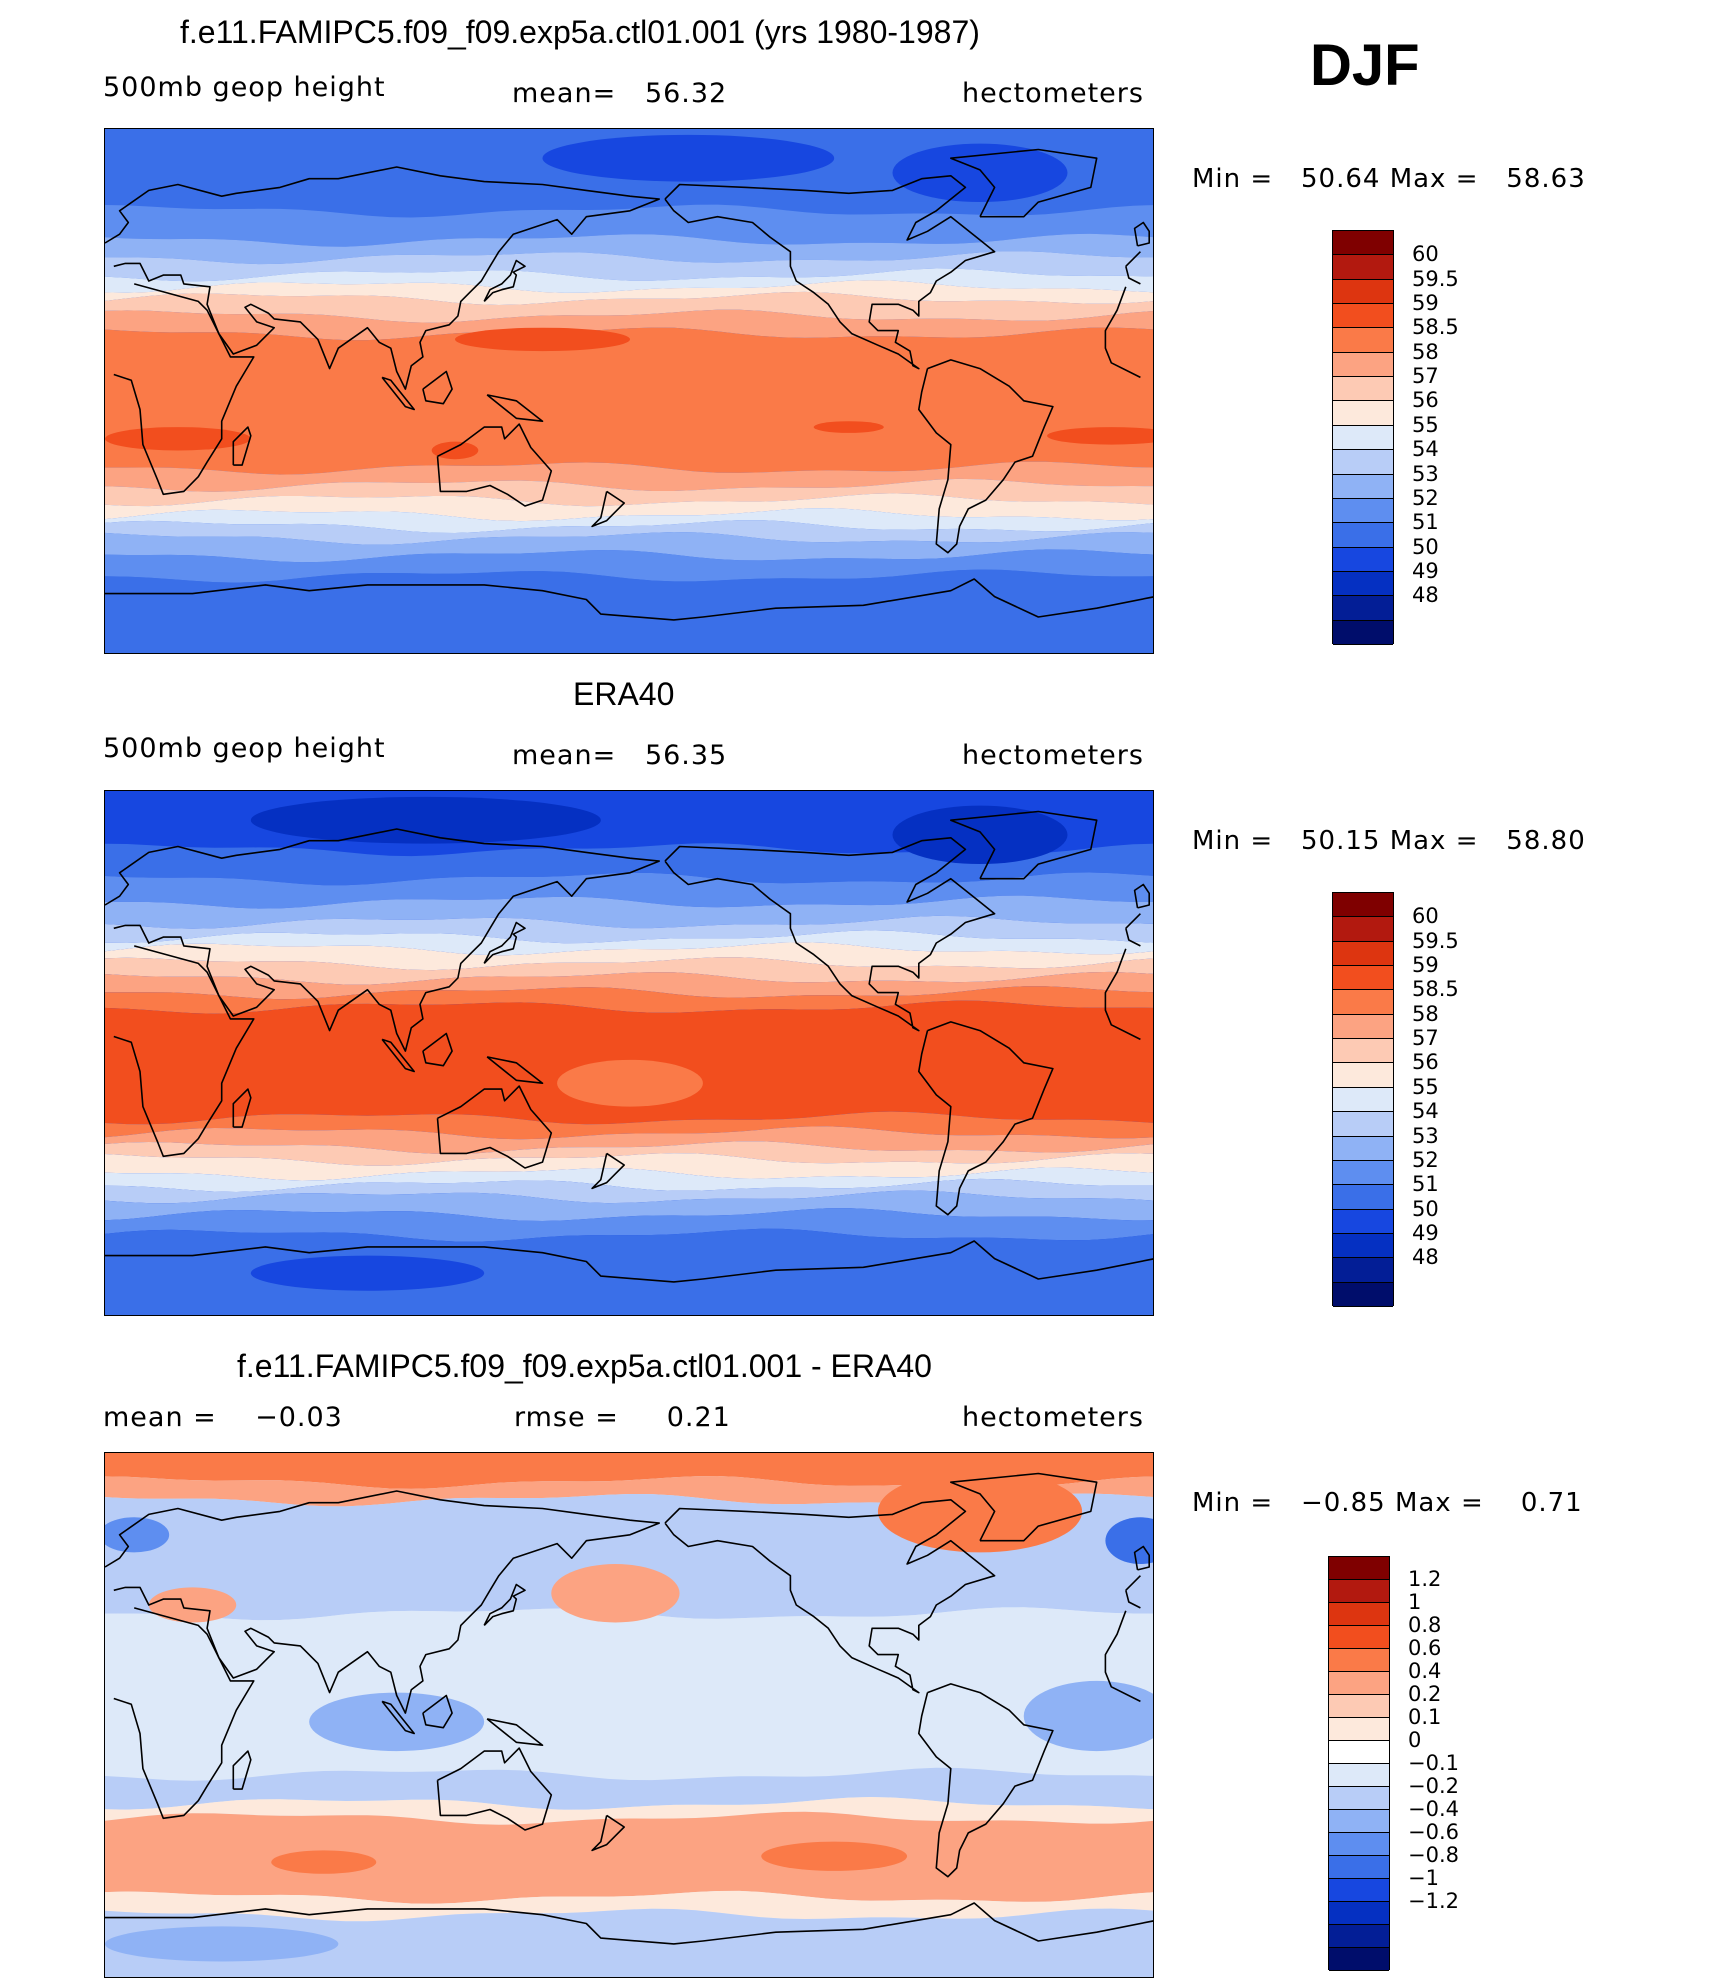 Image resolution: width=1710 pixels, height=1979 pixels. Describe the element at coordinates (1053, 1417) in the screenshot. I see `units-label: hectometers` at that location.